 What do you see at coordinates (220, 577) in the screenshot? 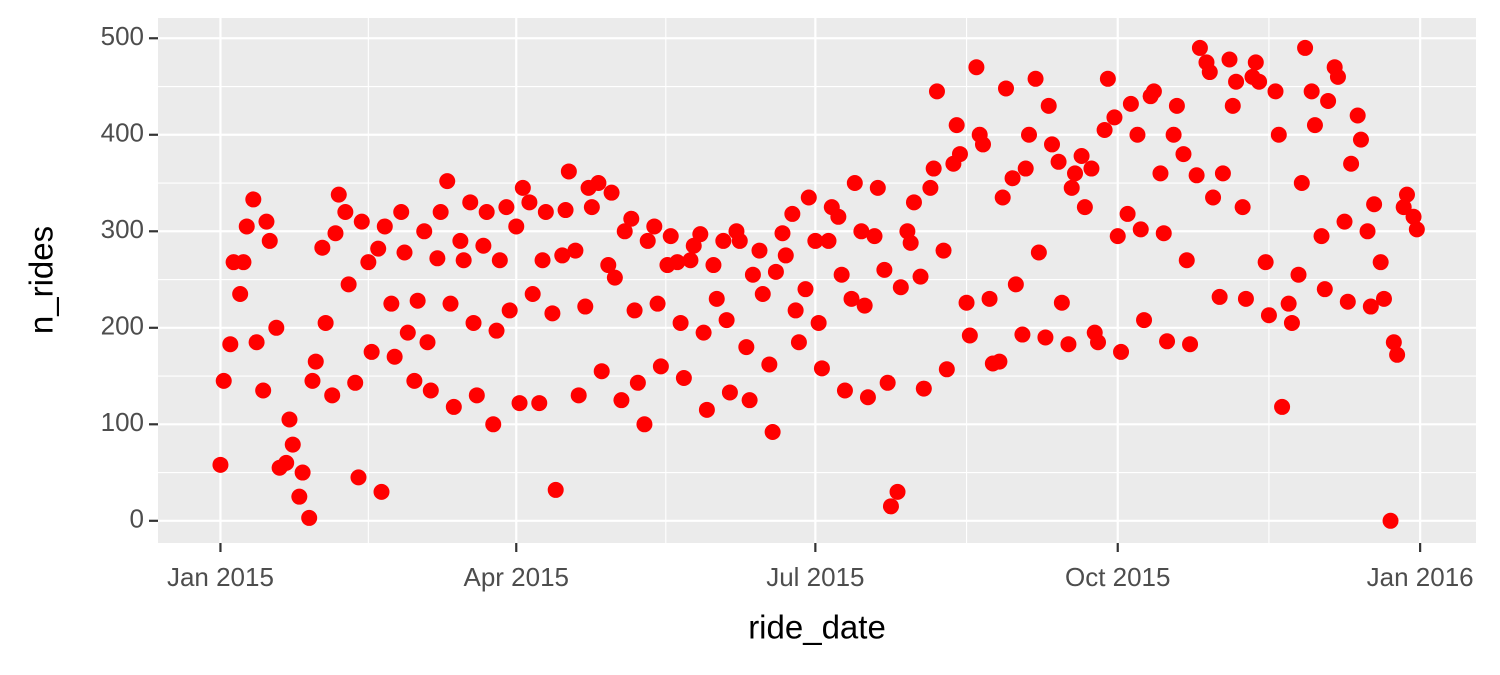
I see `x-tick-label: Jan 2015` at bounding box center [220, 577].